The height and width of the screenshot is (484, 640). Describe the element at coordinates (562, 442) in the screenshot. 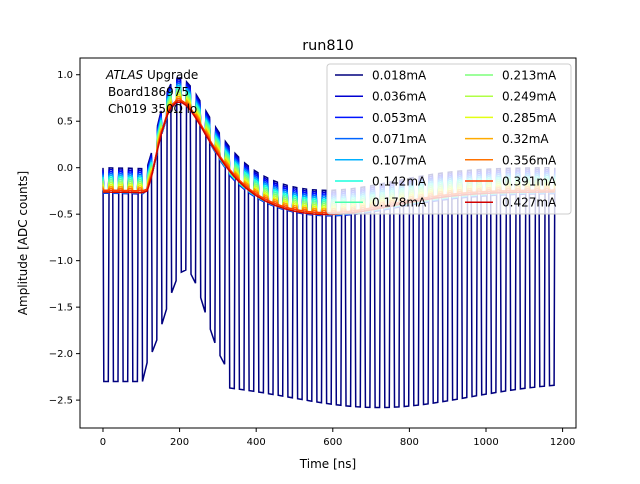

I see `x-tick-label: 1200` at that location.